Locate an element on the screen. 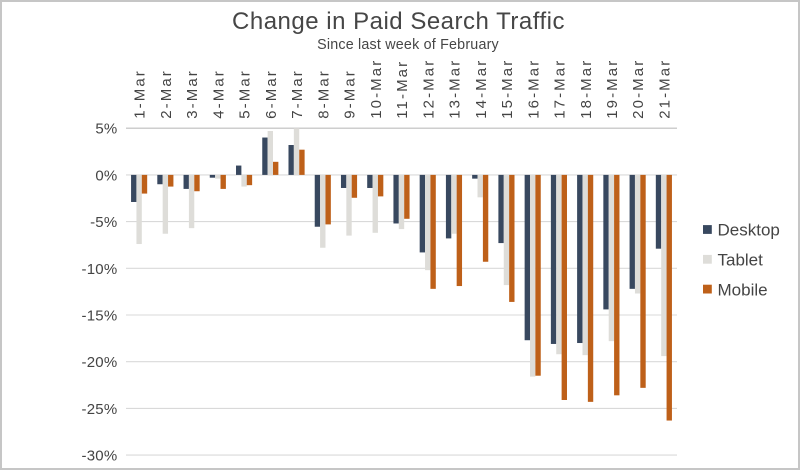  svg-text: 5-Mar is located at coordinates (245, 94).